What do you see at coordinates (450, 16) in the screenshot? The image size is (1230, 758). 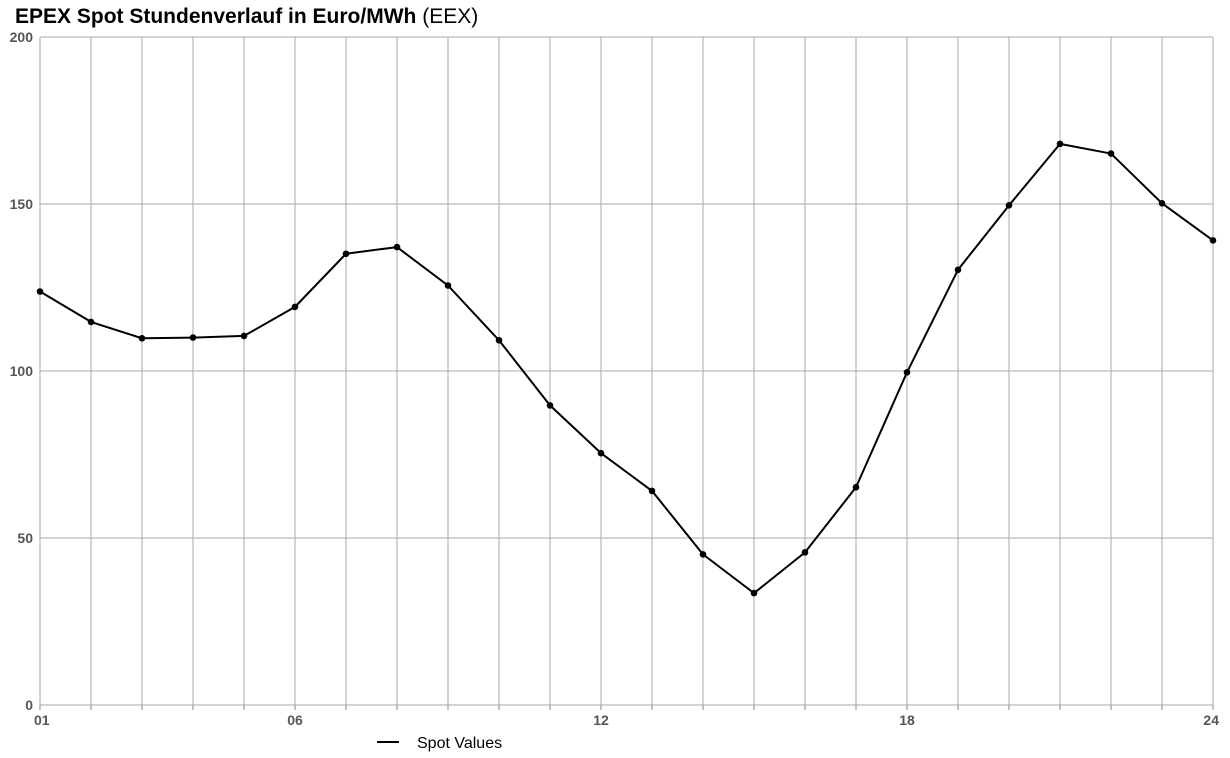 I see `chart-title-source: (EEX)` at bounding box center [450, 16].